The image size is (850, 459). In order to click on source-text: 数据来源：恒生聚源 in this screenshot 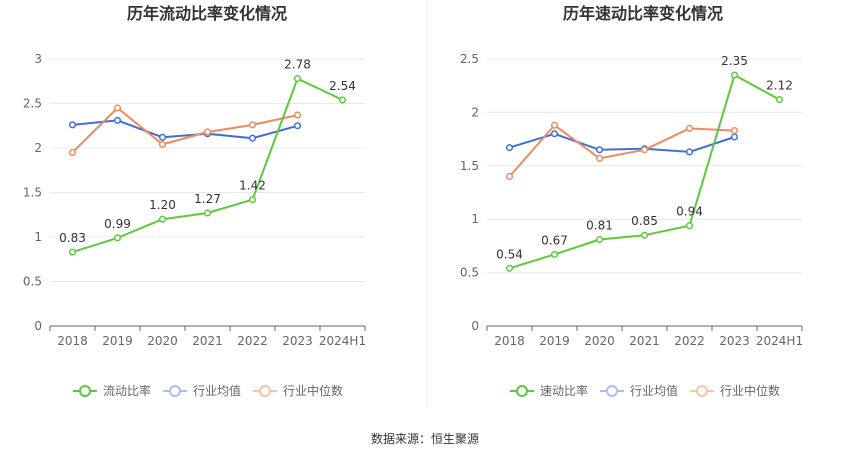, I will do `click(425, 438)`.